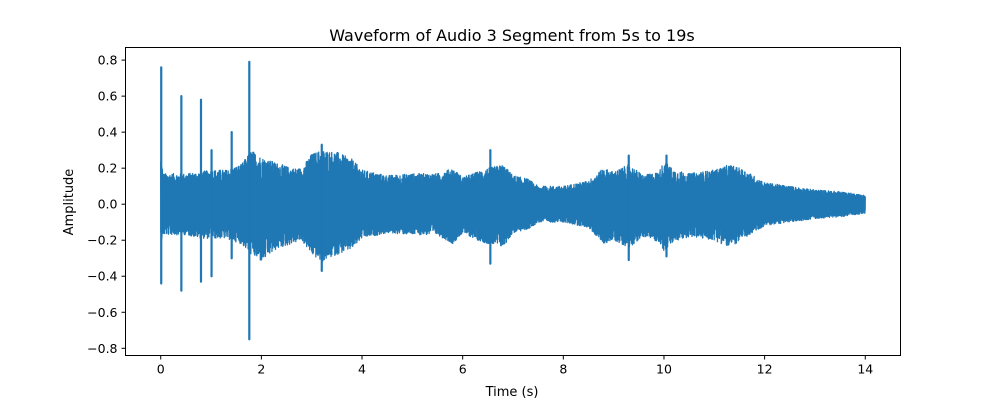  Describe the element at coordinates (512, 392) in the screenshot. I see `x-axis-label: Time (s)` at that location.